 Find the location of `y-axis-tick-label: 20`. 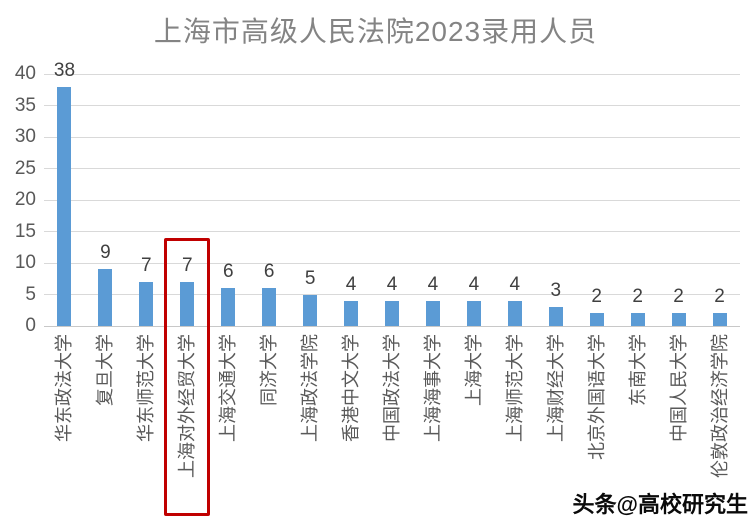

y-axis-tick-label: 20 is located at coordinates (25, 199).